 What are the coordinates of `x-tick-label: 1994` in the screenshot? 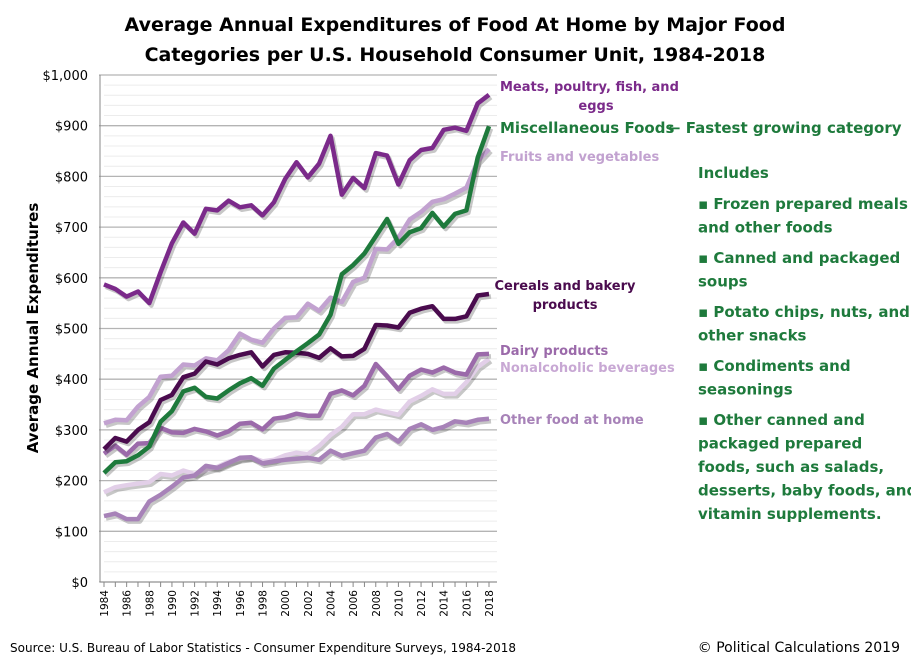 It's located at (218, 603).